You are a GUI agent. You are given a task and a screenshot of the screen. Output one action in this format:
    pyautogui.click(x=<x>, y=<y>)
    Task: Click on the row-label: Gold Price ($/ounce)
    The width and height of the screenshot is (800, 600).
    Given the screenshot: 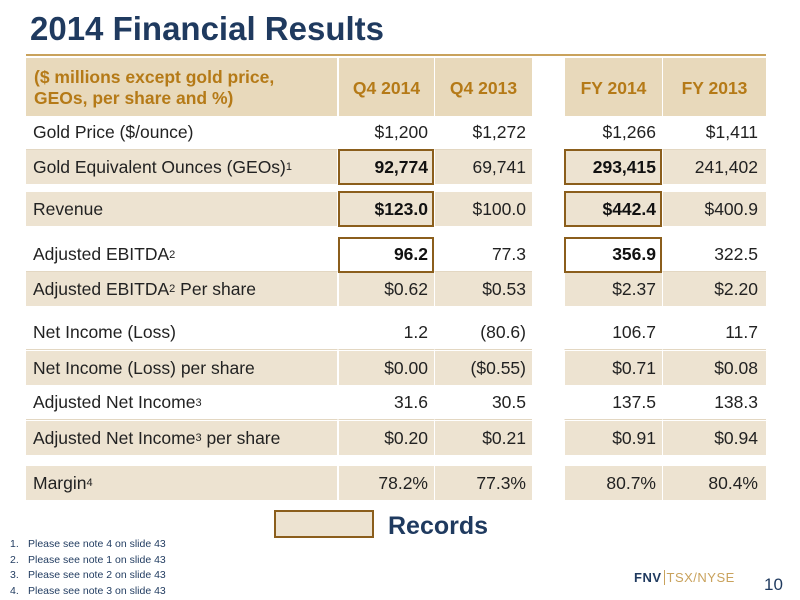 What is the action you would take?
    pyautogui.click(x=182, y=133)
    